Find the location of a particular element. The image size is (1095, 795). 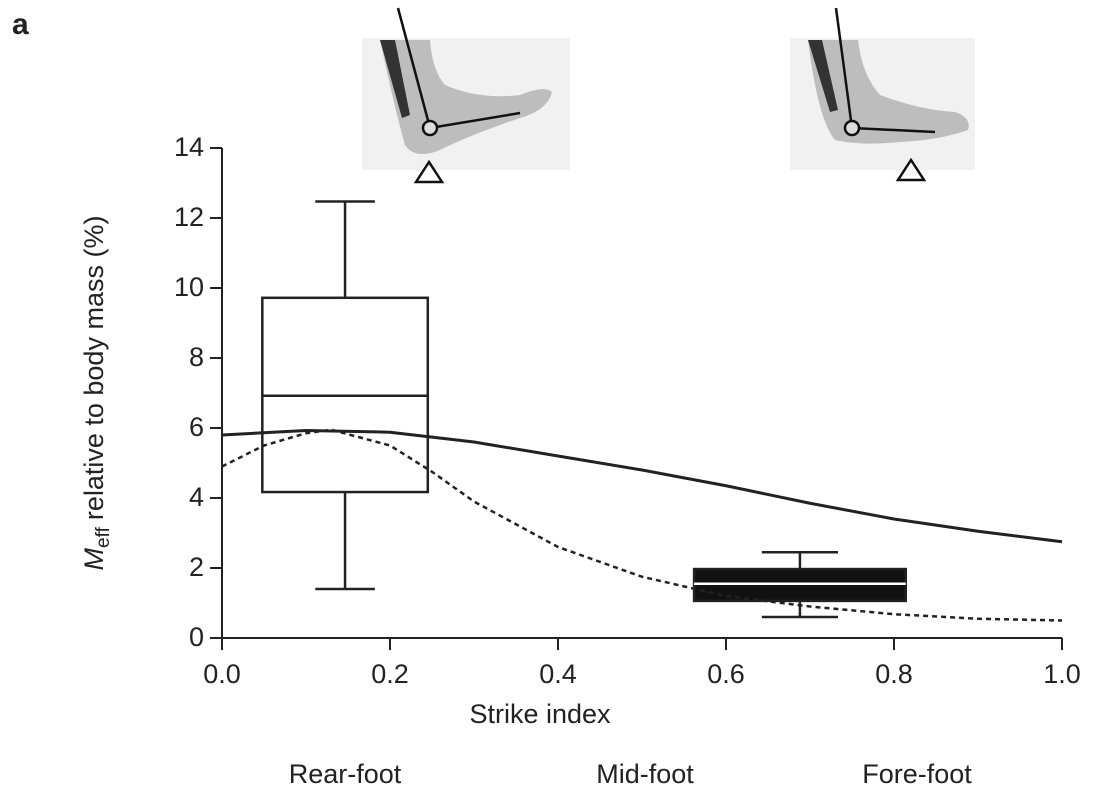

y-tick-label: 14 is located at coordinates (189, 147).